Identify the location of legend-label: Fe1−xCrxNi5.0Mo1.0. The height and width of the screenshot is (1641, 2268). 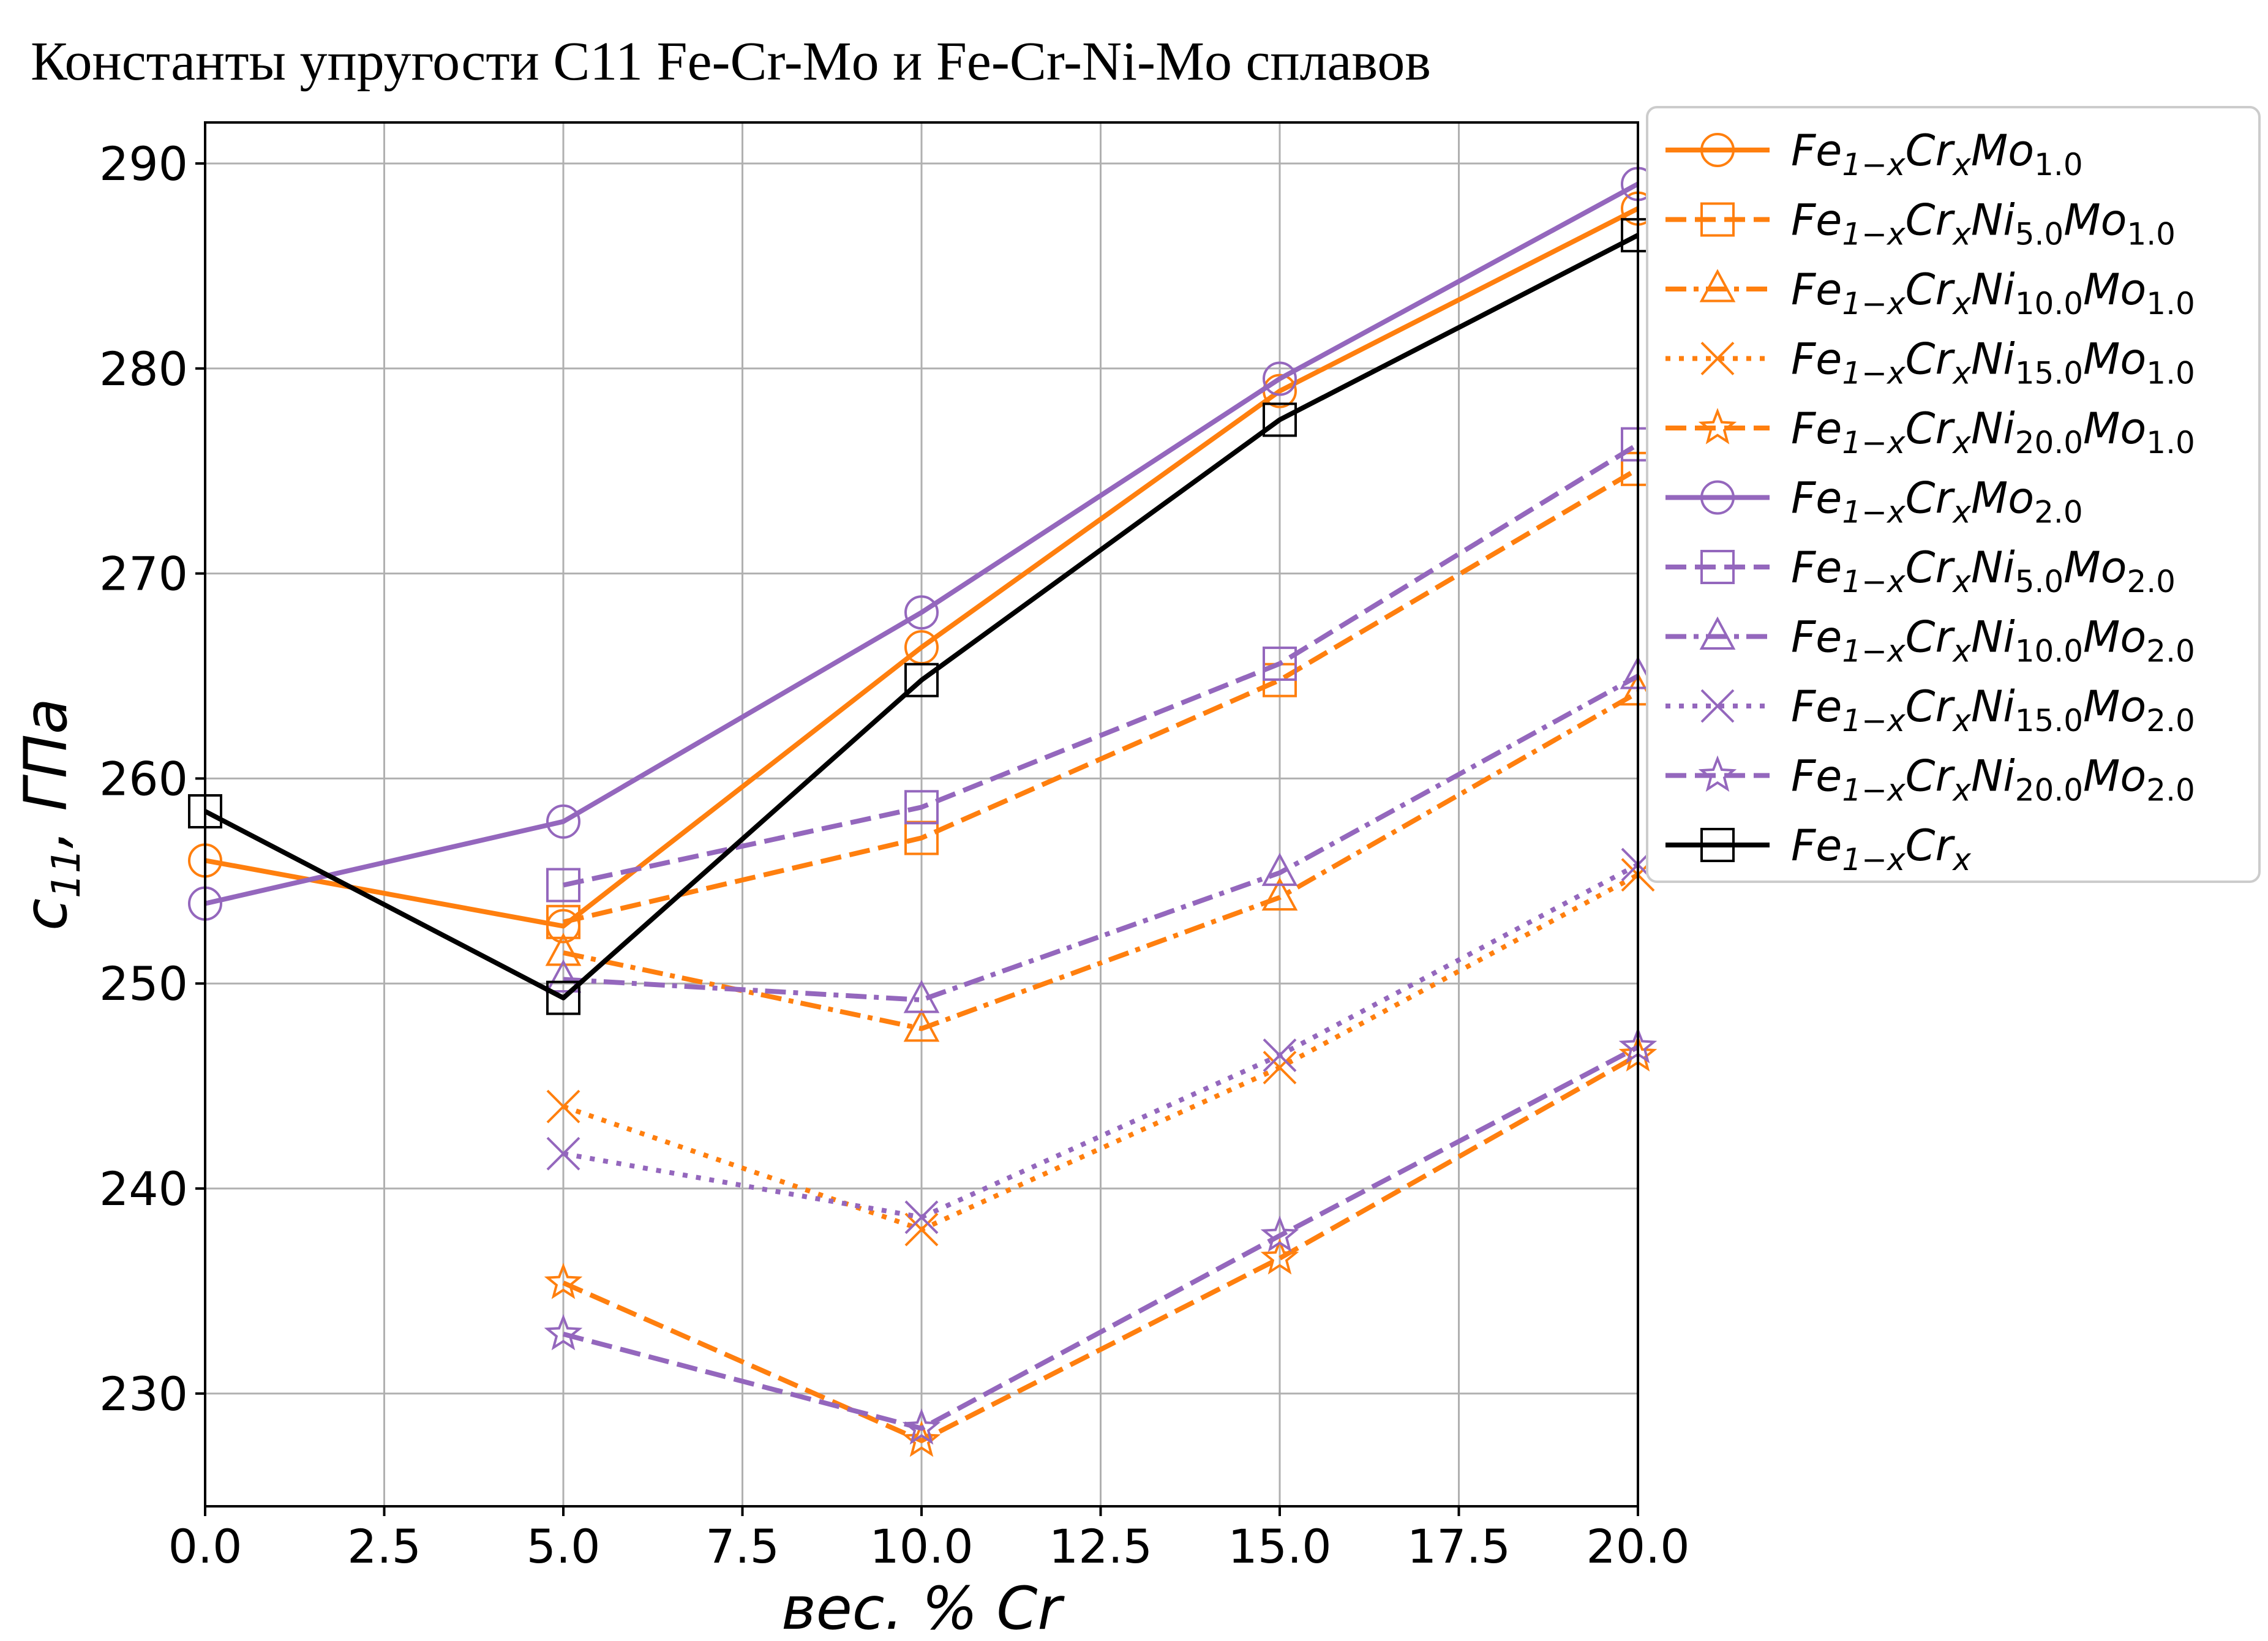
(1983, 223).